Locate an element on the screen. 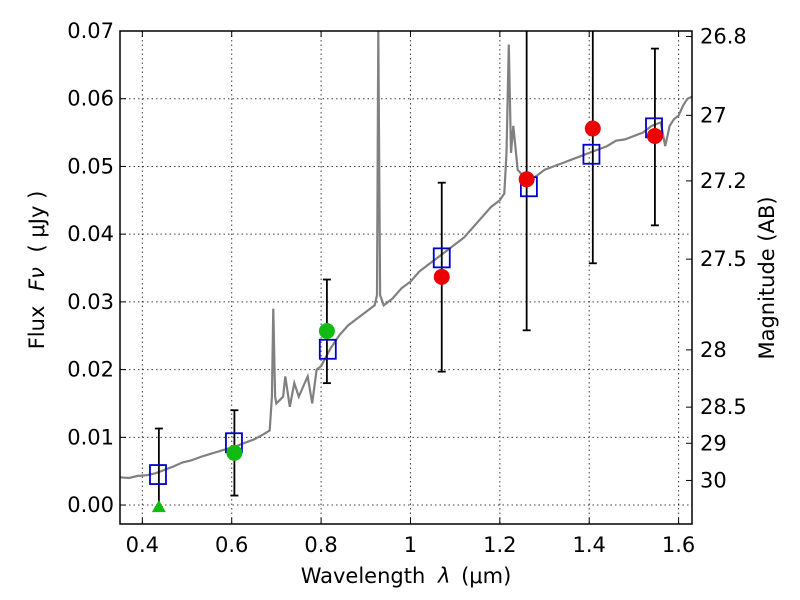 The width and height of the screenshot is (800, 600). y-tick-label: 0.03 is located at coordinates (90, 302).